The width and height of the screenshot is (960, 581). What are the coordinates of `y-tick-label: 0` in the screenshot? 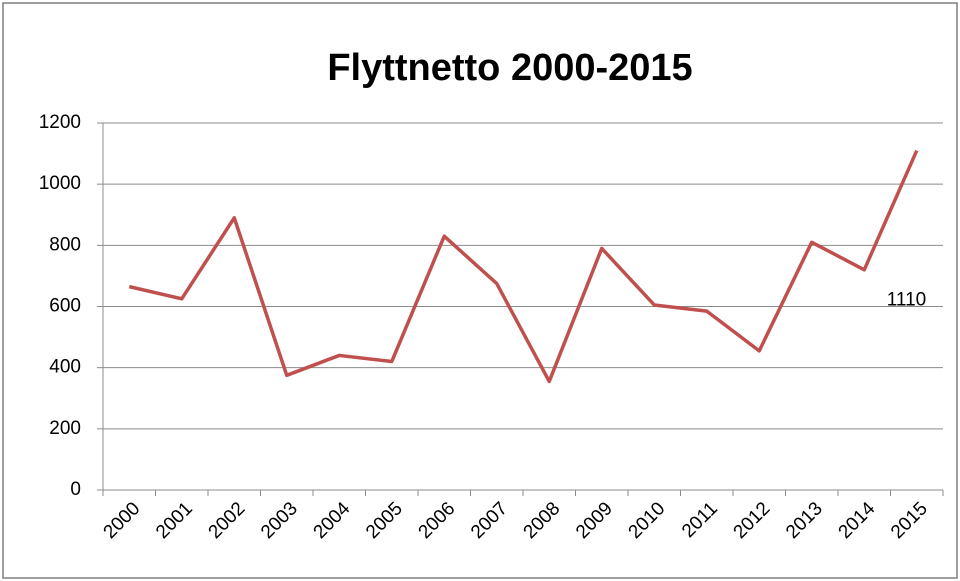 It's located at (75, 489).